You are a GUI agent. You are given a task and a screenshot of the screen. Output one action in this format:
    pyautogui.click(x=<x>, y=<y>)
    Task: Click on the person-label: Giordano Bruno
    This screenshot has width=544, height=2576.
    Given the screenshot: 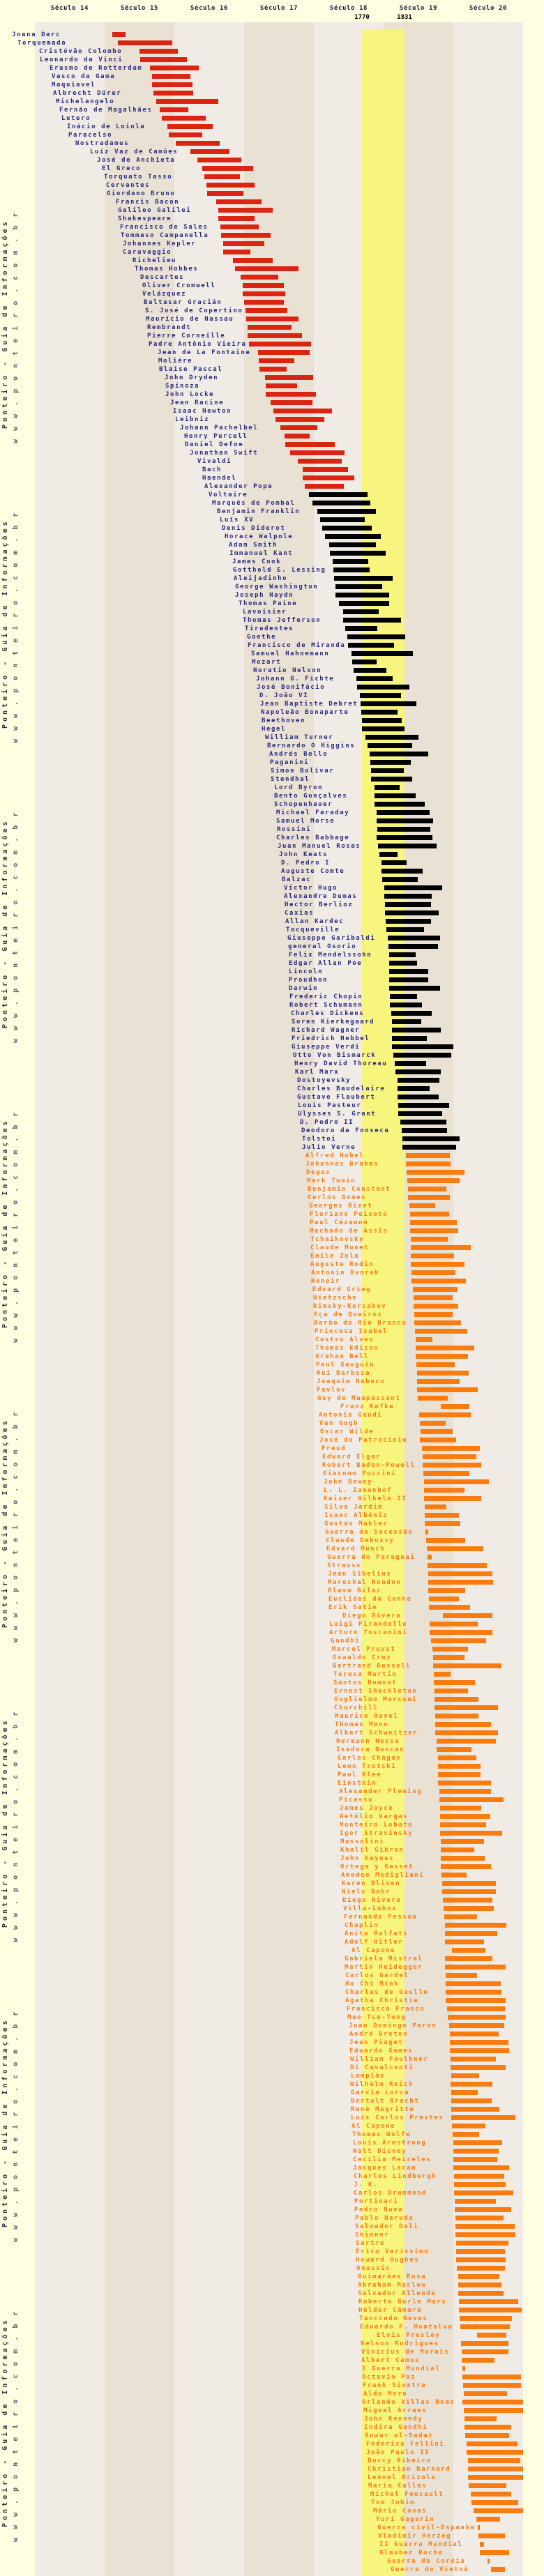 What is the action you would take?
    pyautogui.click(x=141, y=193)
    